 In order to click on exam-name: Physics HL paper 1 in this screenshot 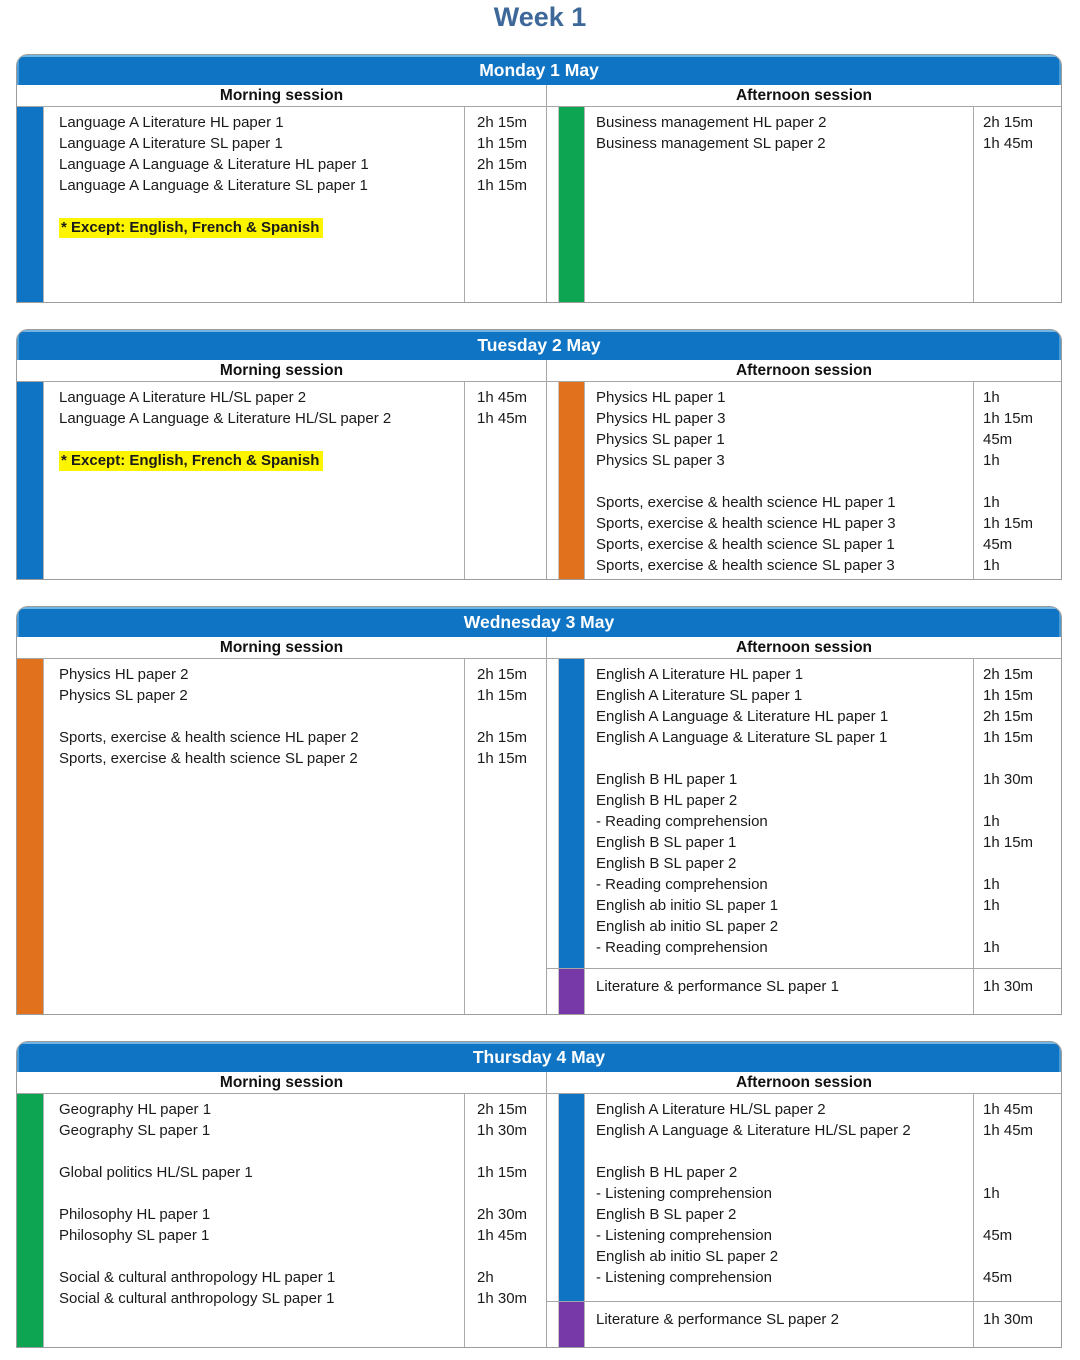, I will do `click(661, 397)`.